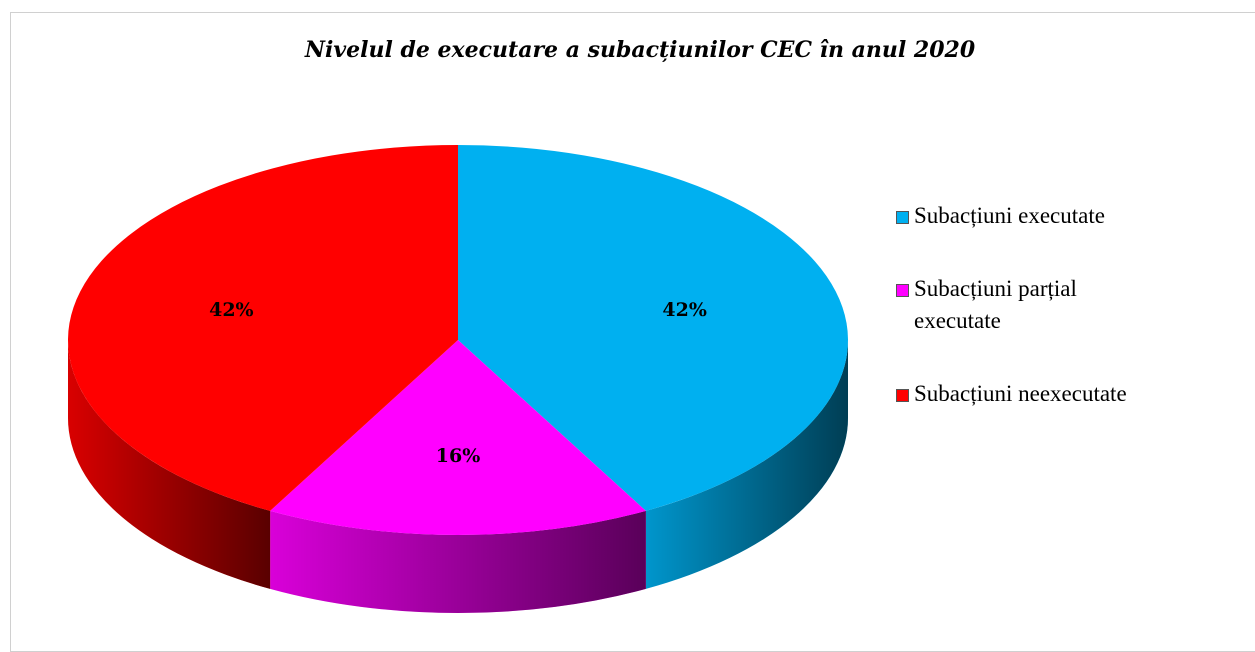  What do you see at coordinates (458, 437) in the screenshot?
I see `slice` at bounding box center [458, 437].